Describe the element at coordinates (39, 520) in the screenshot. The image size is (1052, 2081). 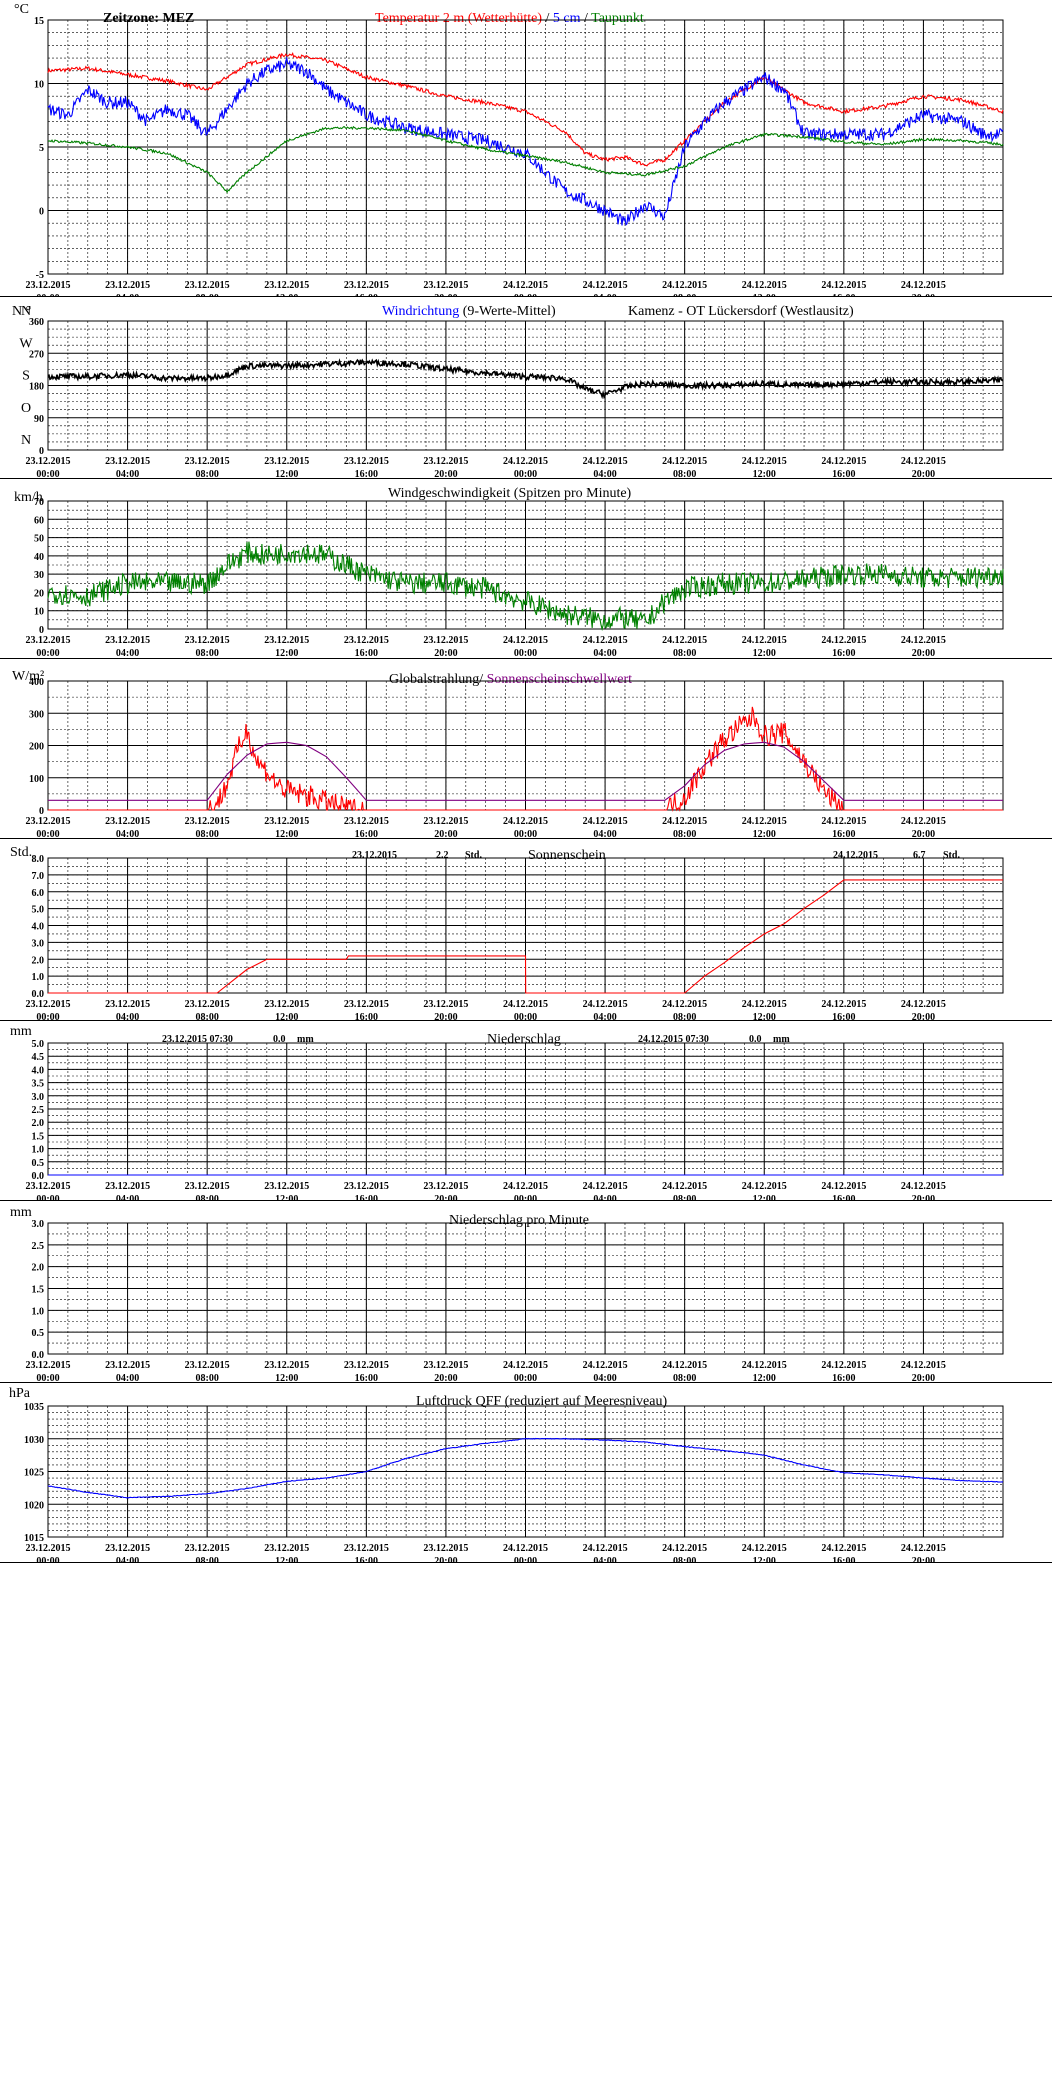
I see `y-tick-label: 60` at that location.